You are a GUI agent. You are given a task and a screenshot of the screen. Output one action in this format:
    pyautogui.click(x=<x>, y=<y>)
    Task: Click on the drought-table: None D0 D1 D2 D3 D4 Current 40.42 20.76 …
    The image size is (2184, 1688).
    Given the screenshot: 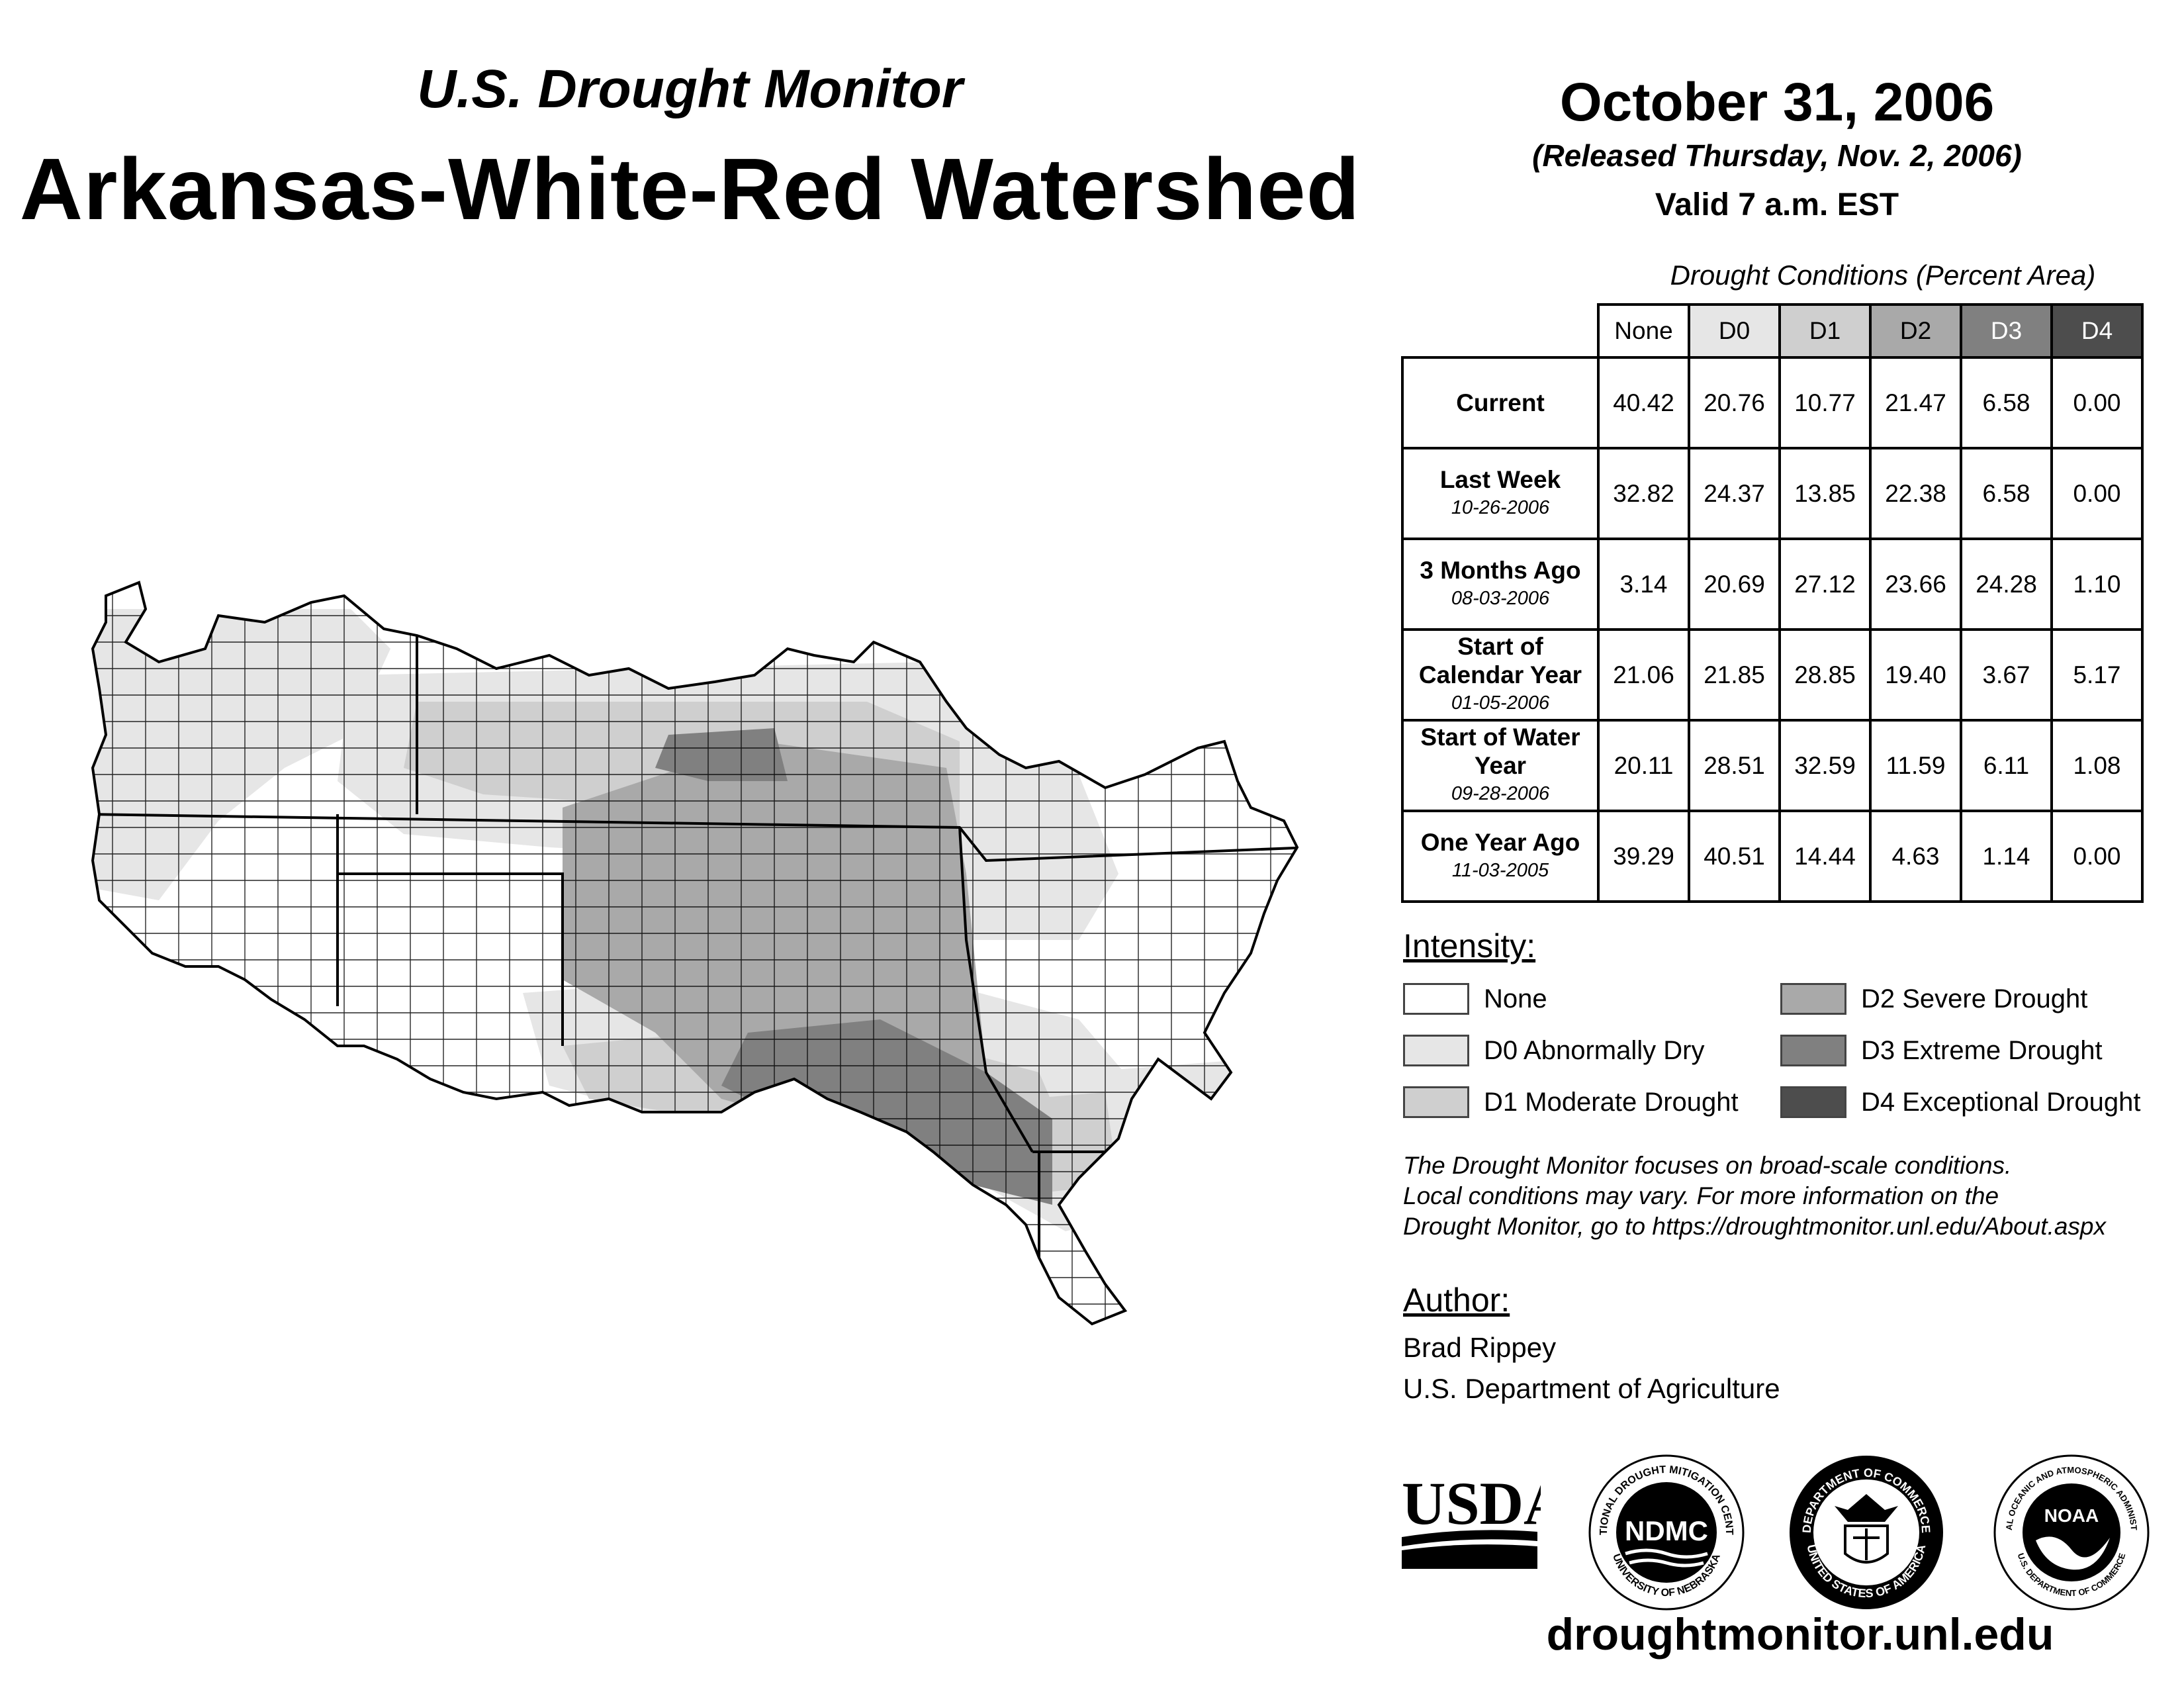 What is the action you would take?
    pyautogui.click(x=1772, y=603)
    